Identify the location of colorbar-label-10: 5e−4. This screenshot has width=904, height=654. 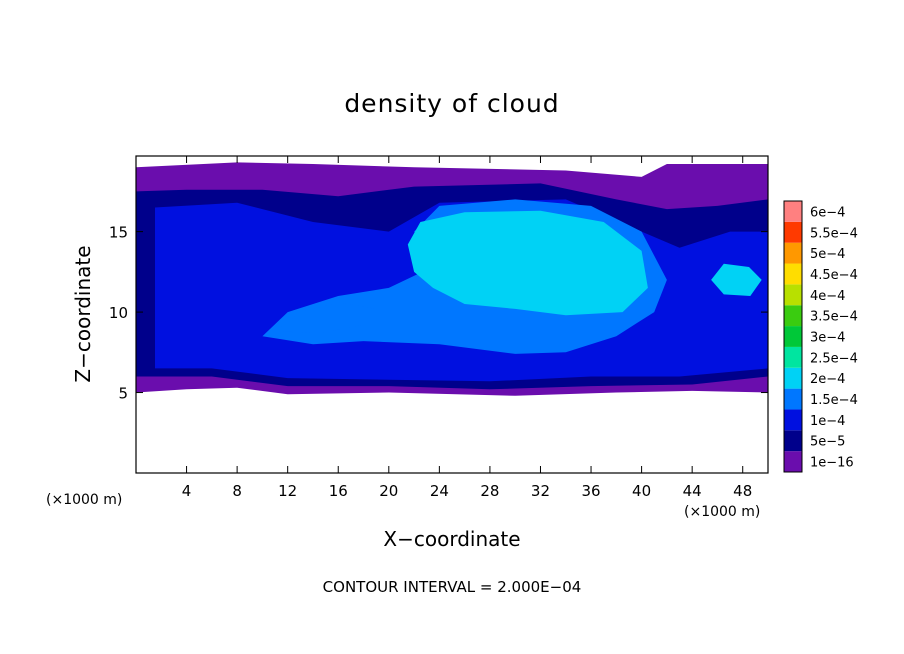
(827, 254).